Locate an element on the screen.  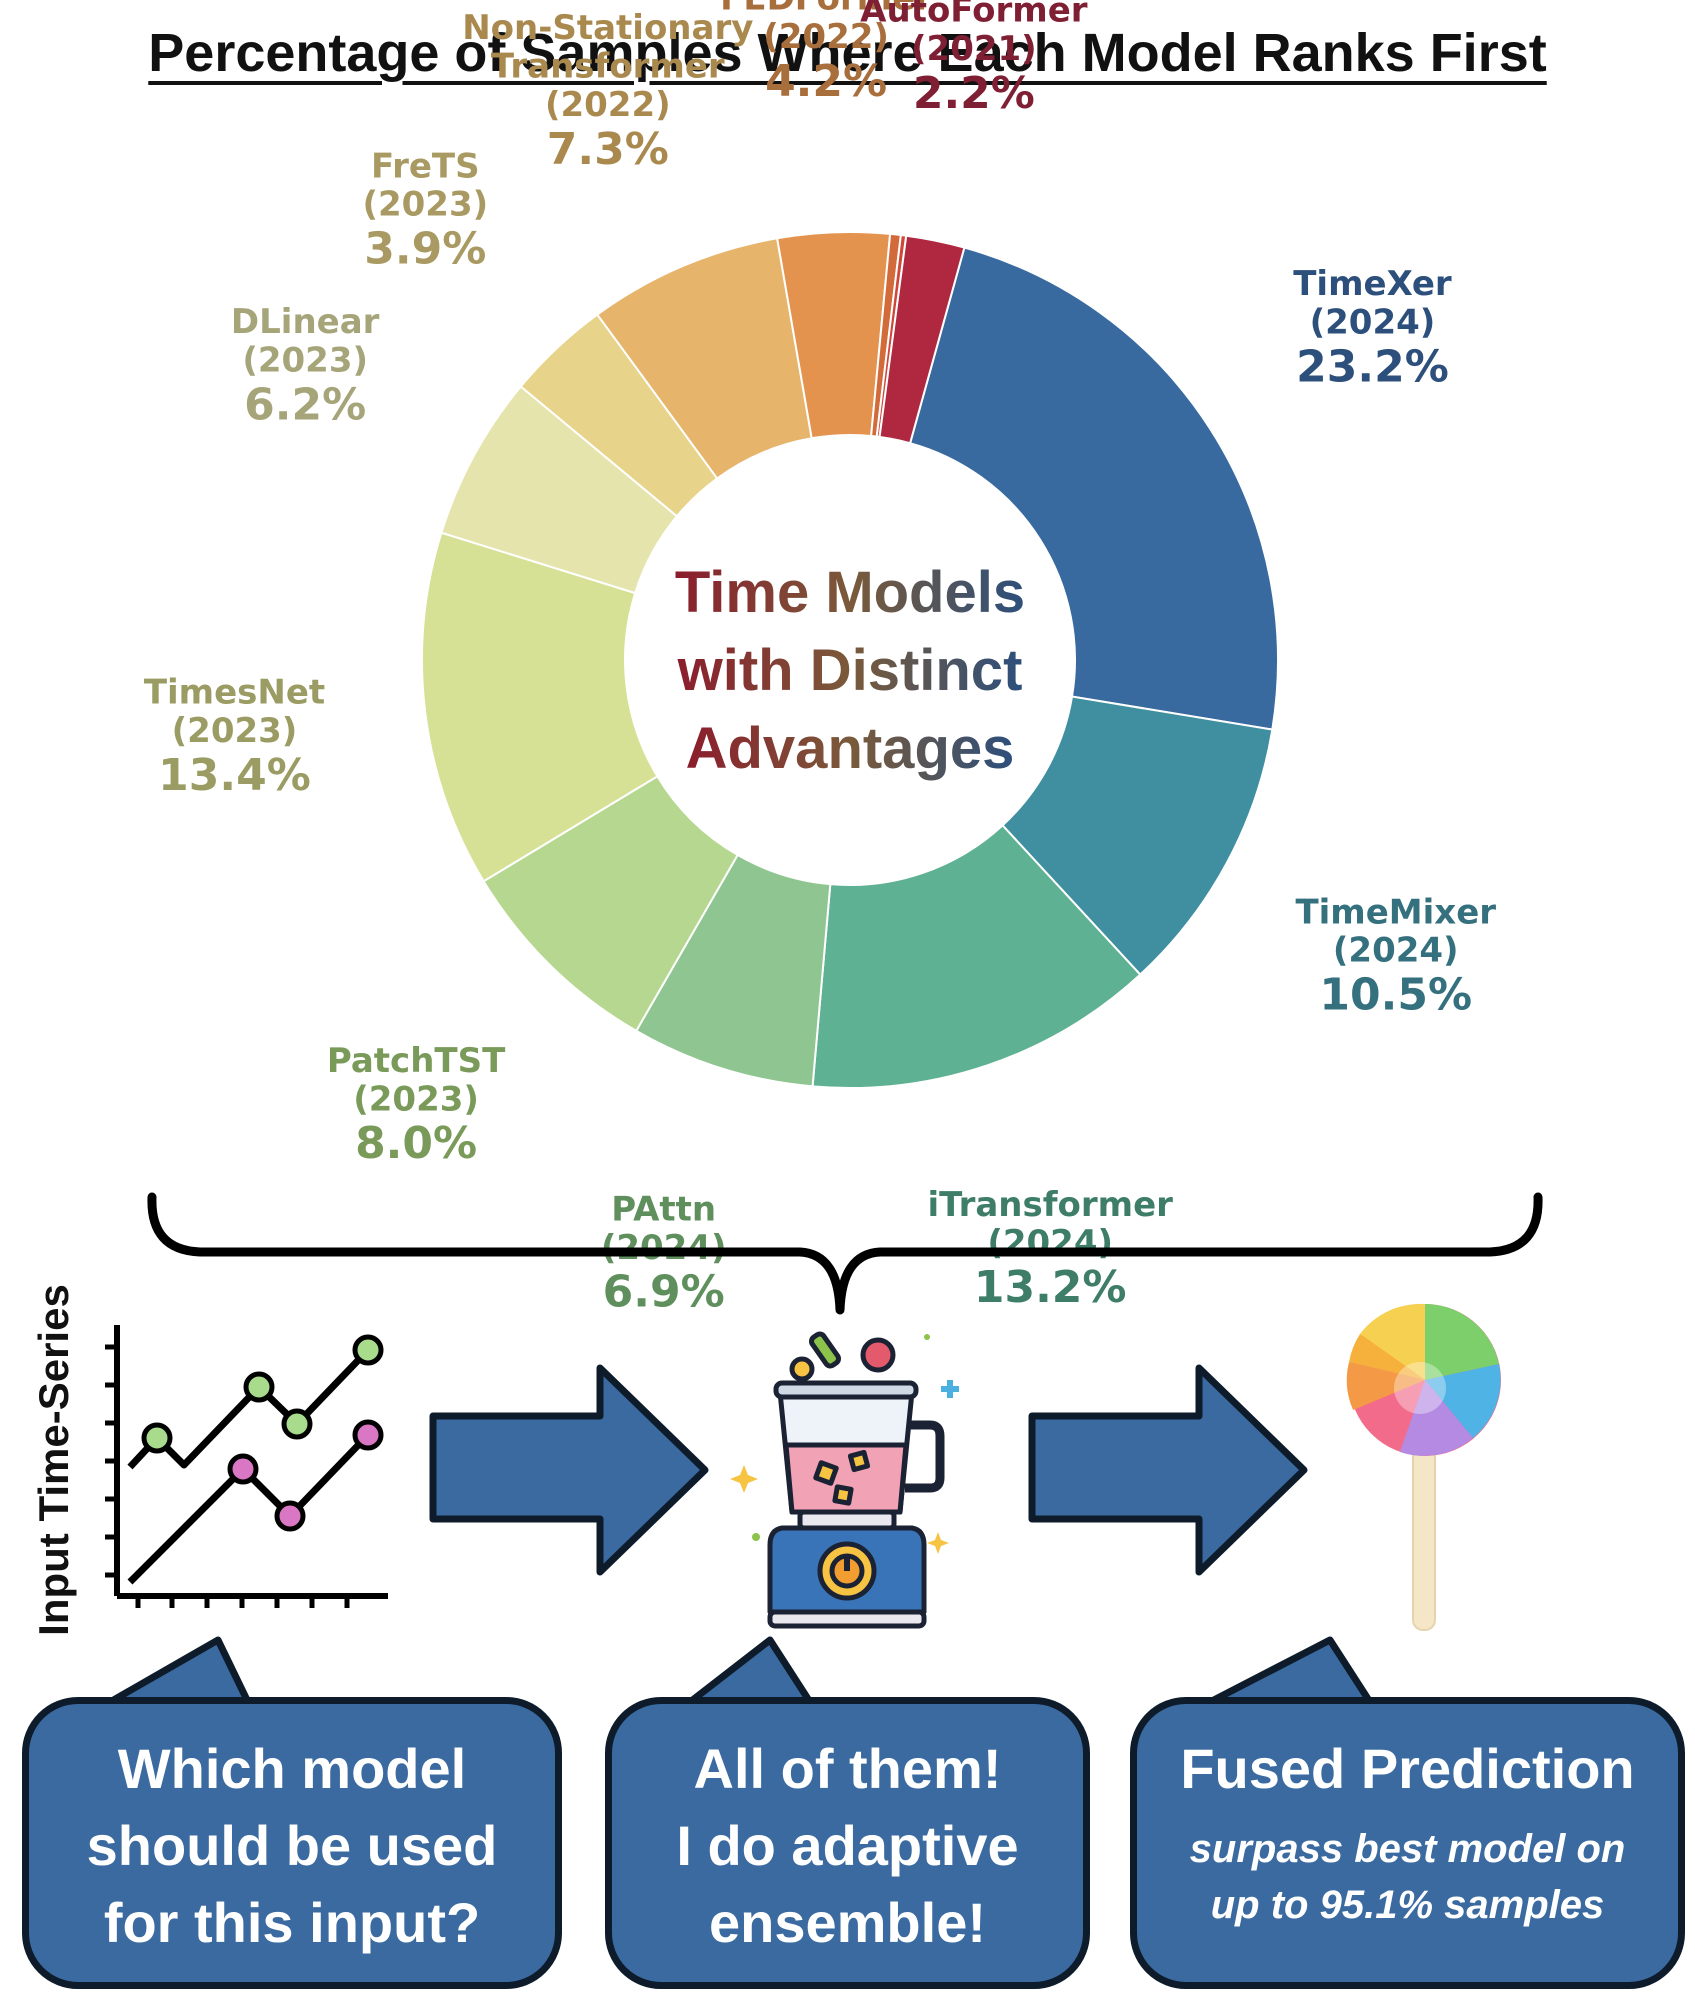
slice-label-patchtst-name-0: PatchTST is located at coordinates (416, 1061).